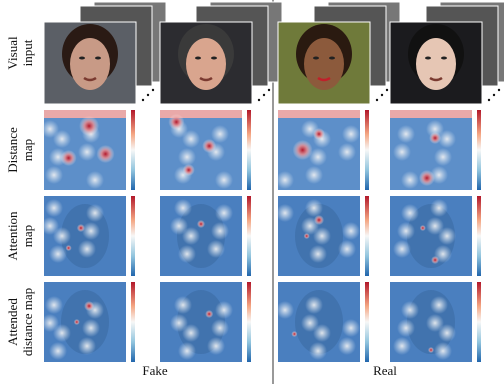 This screenshot has height=384, width=504. I want to click on row-label: Distance, so click(12, 150).